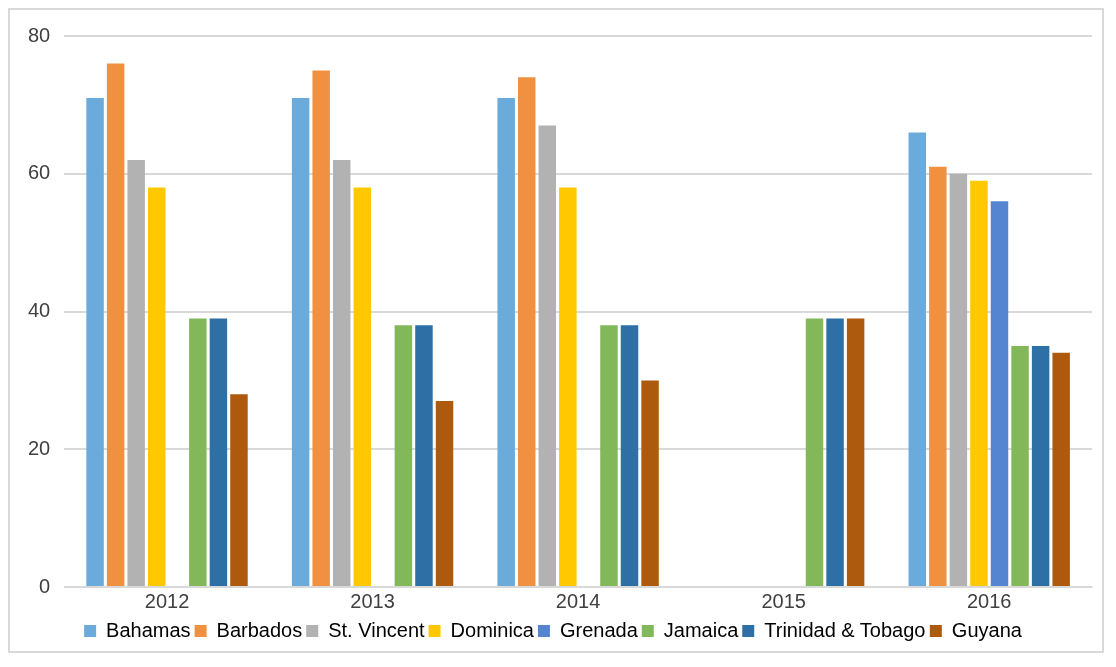  Describe the element at coordinates (989, 600) in the screenshot. I see `x-tick-label: 2016` at that location.